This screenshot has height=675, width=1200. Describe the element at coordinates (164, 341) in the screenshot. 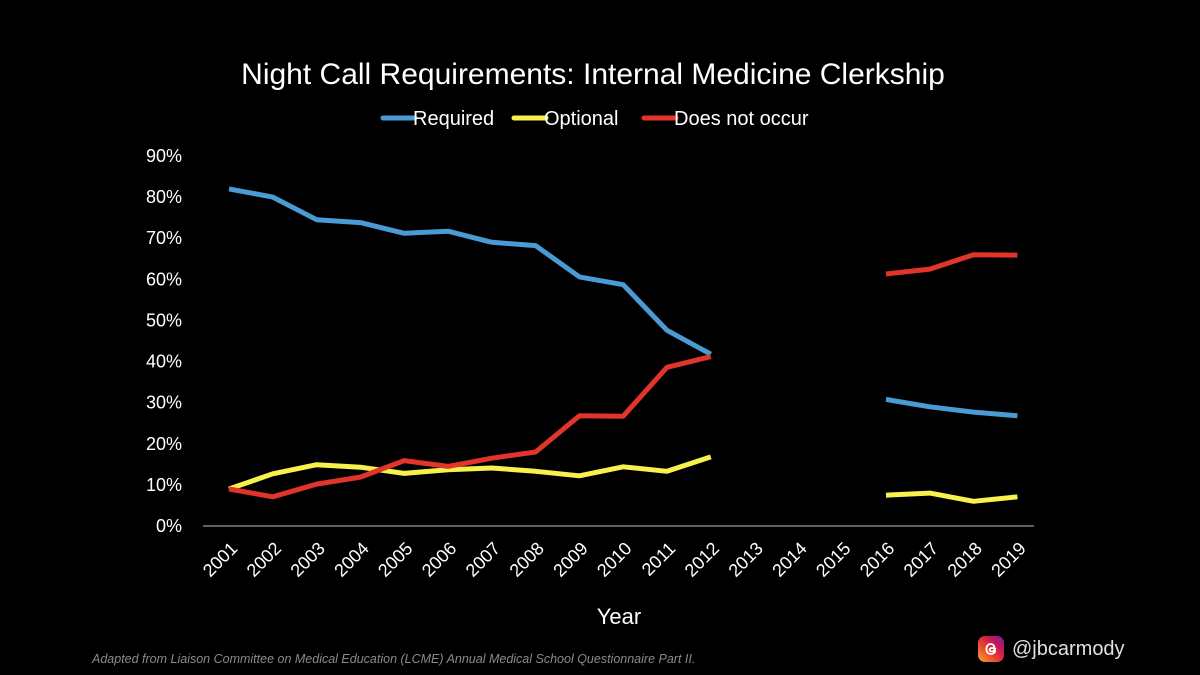

I see `y-axis-ticks: 0% 10% 20% 30% 40% 50% 60% 70% 80% 90%` at that location.